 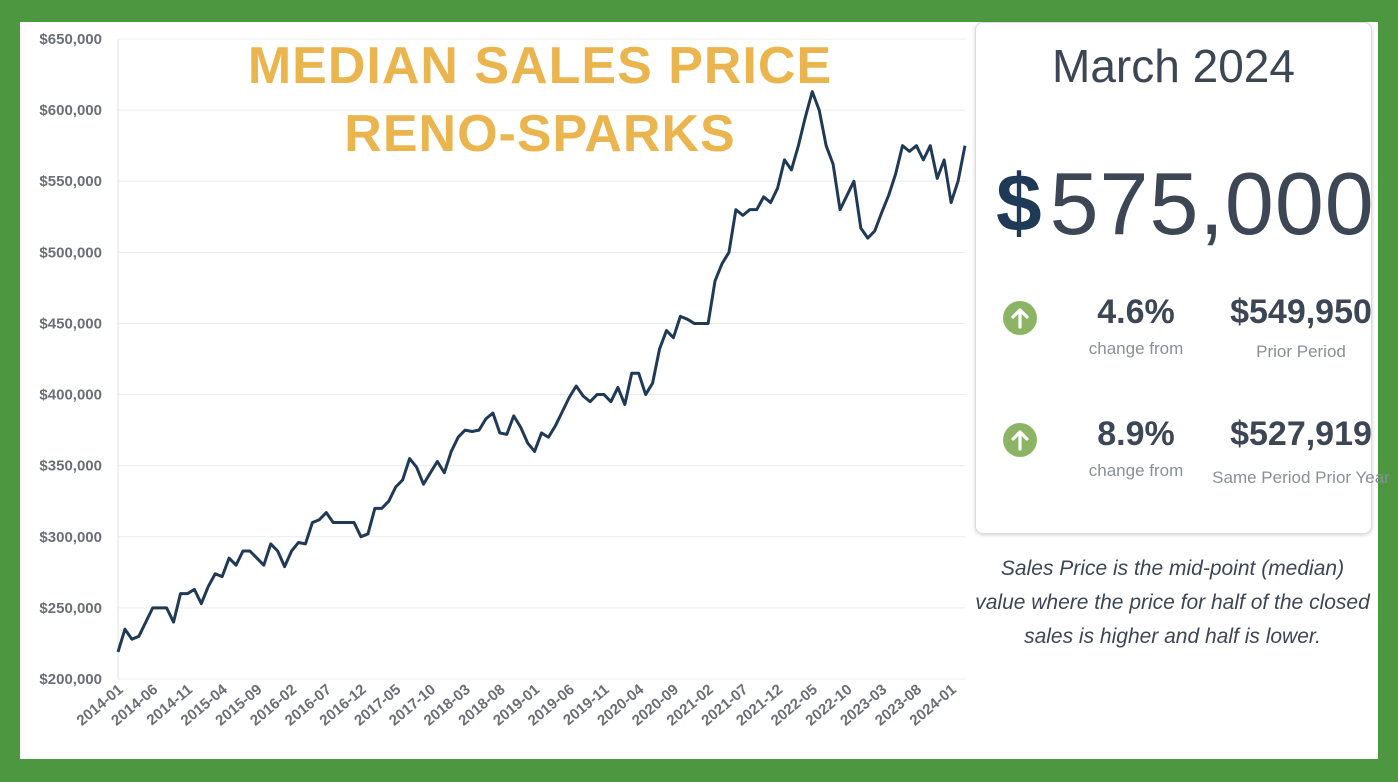 What do you see at coordinates (1136, 434) in the screenshot?
I see `stat-pct: 8.9%` at bounding box center [1136, 434].